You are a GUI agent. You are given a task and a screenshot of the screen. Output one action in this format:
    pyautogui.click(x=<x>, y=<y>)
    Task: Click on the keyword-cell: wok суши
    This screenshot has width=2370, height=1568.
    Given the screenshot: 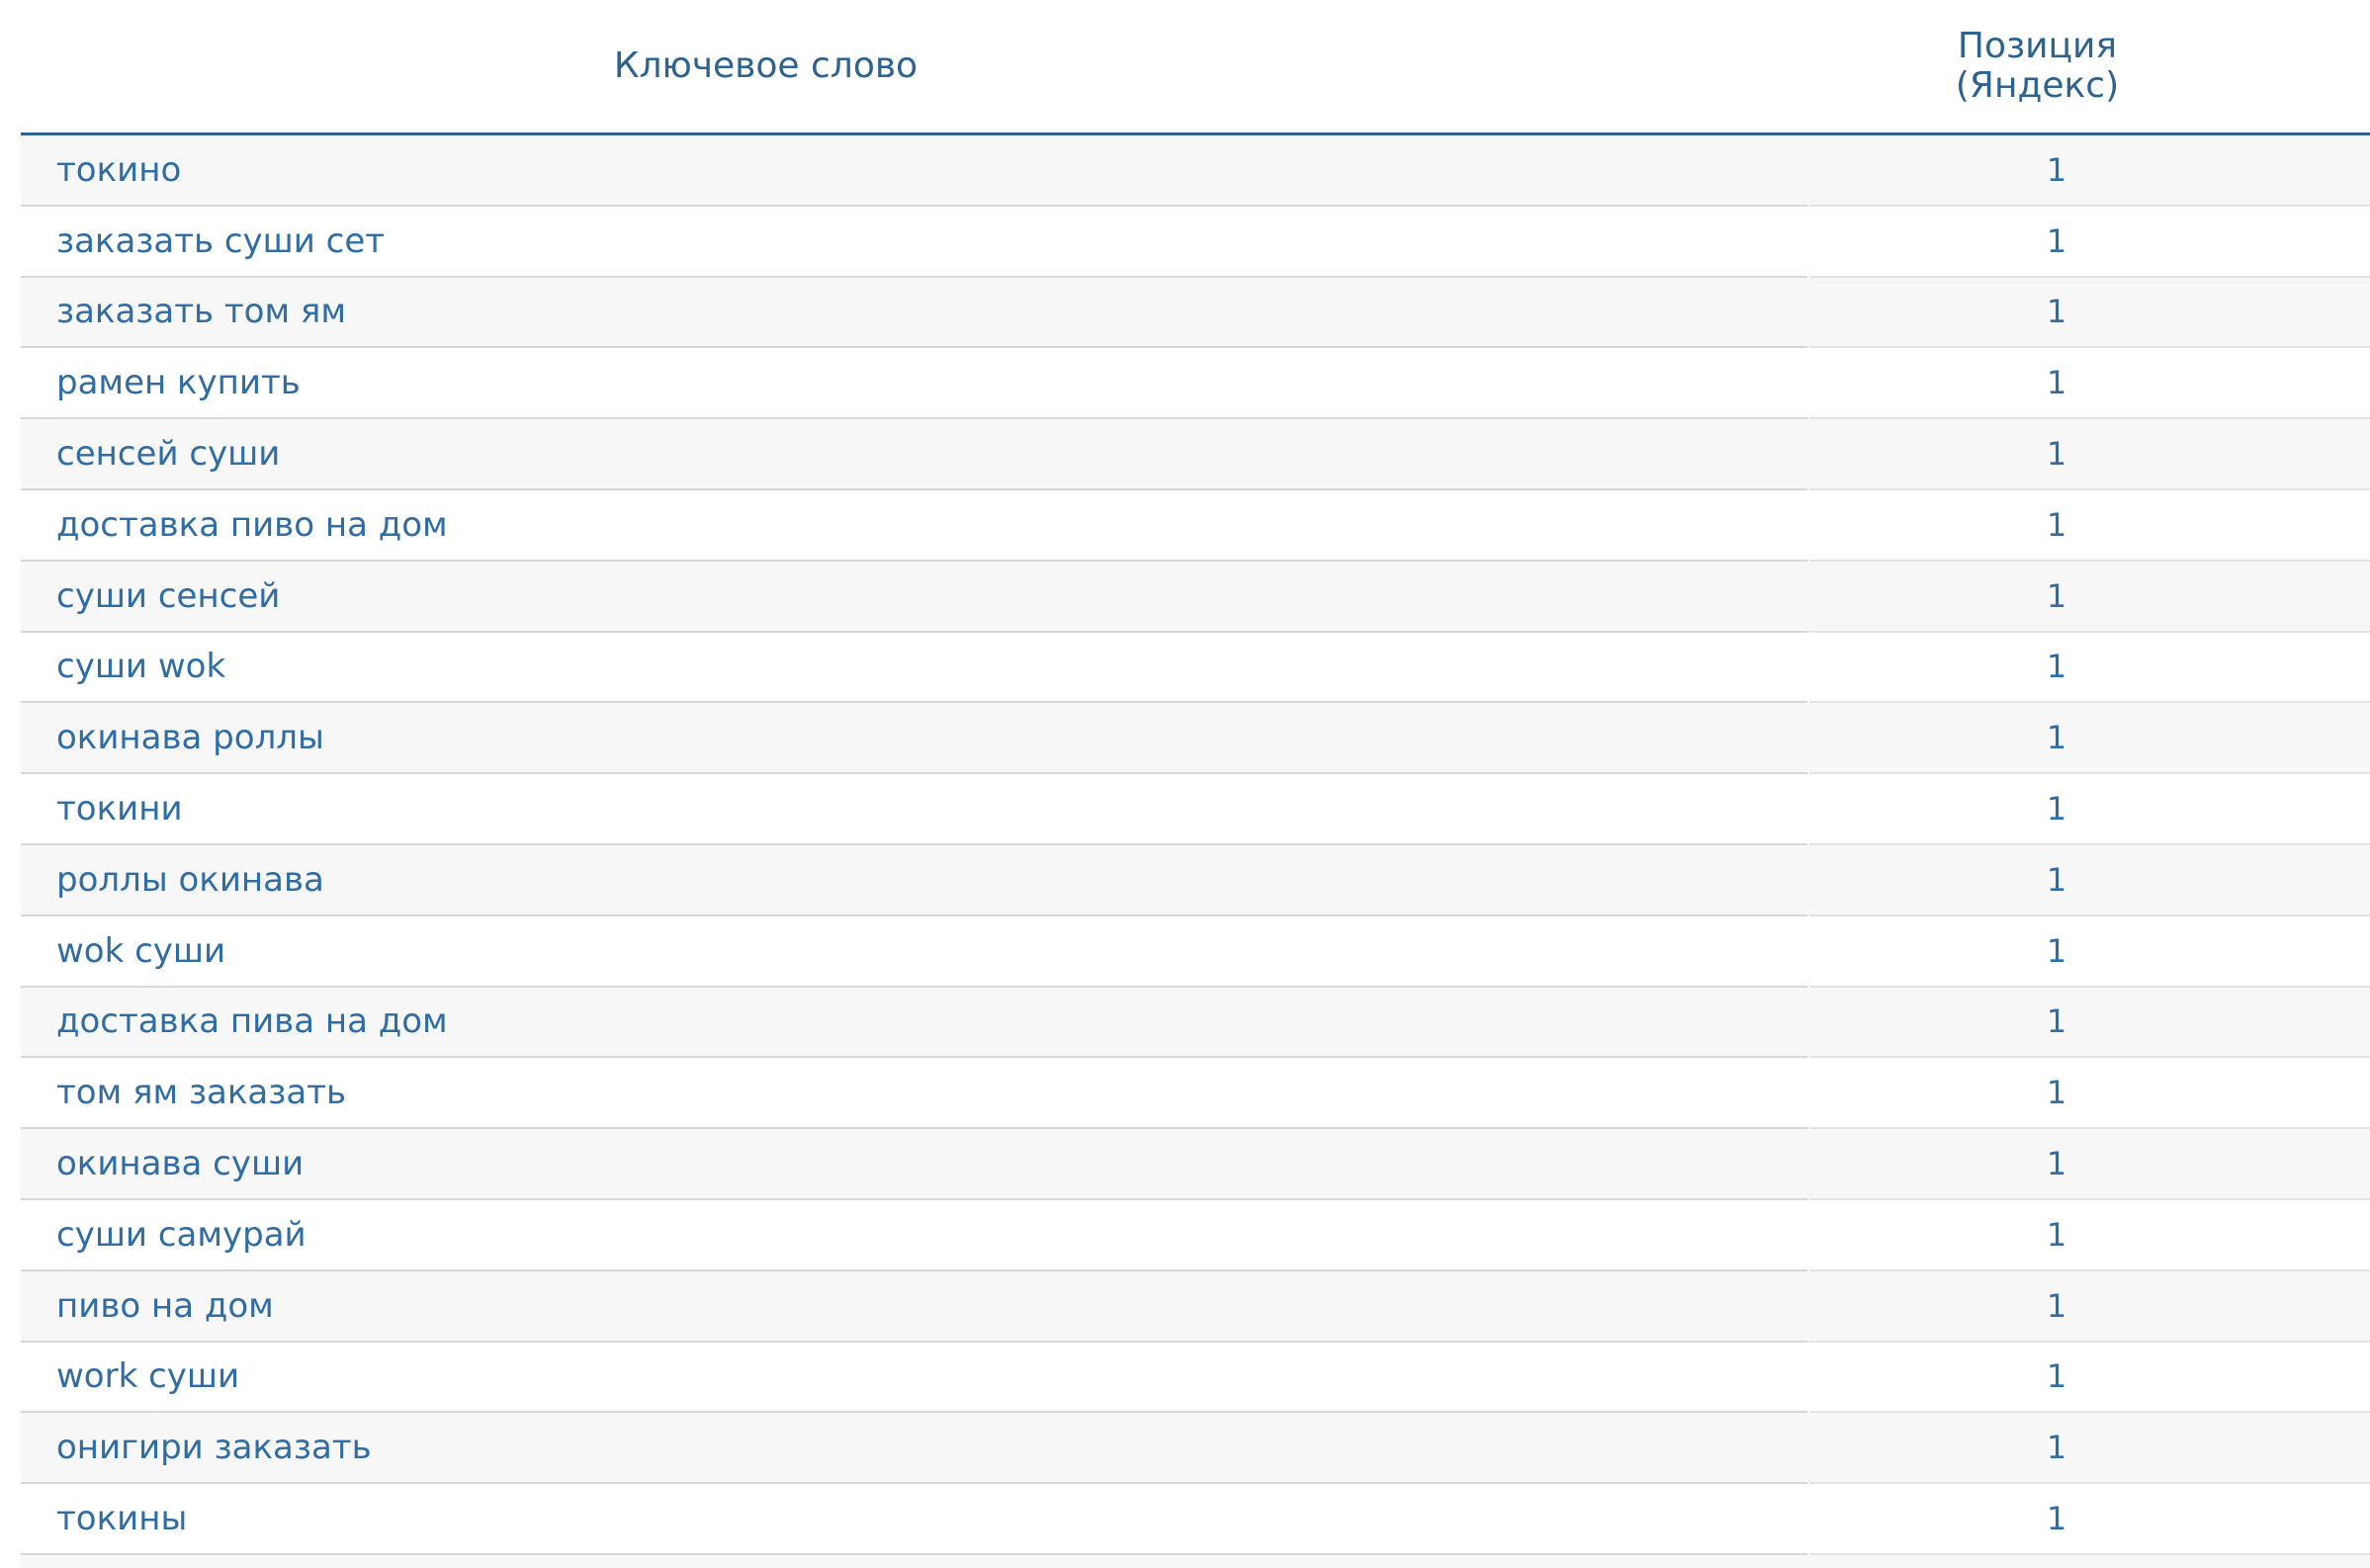 What is the action you would take?
    pyautogui.click(x=914, y=952)
    